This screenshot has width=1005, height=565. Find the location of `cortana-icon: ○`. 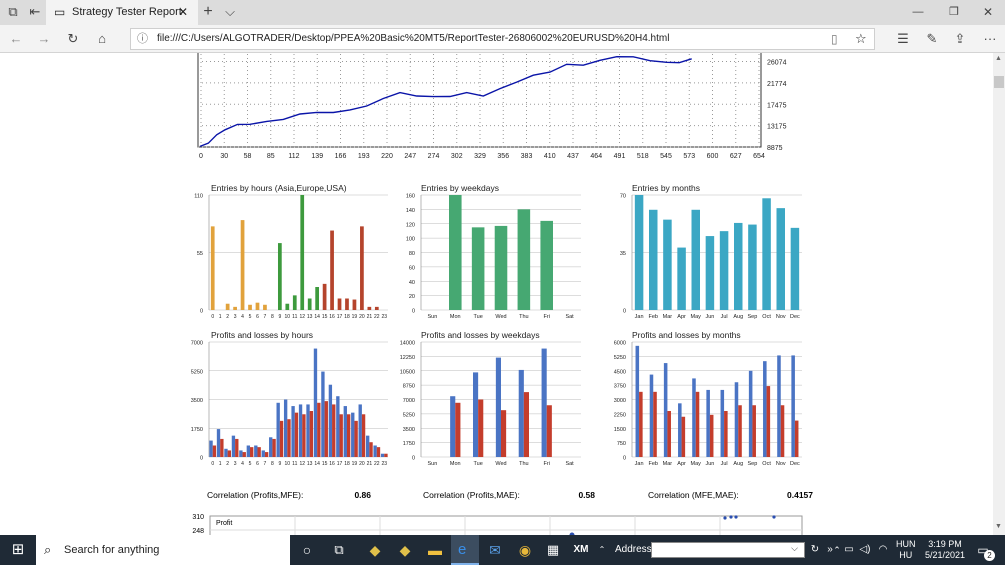

cortana-icon: ○ is located at coordinates (307, 550).